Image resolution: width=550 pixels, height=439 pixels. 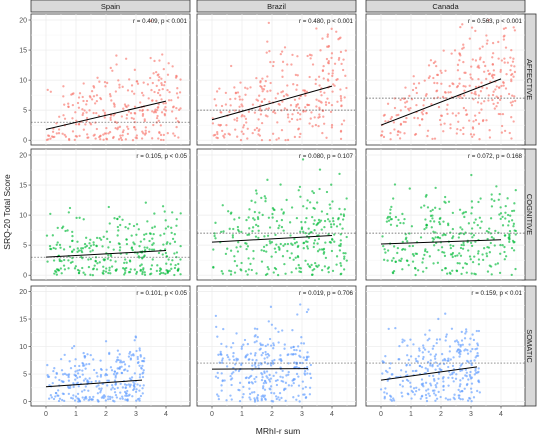 What do you see at coordinates (272, 414) in the screenshot?
I see `x-tick-label: 2` at bounding box center [272, 414].